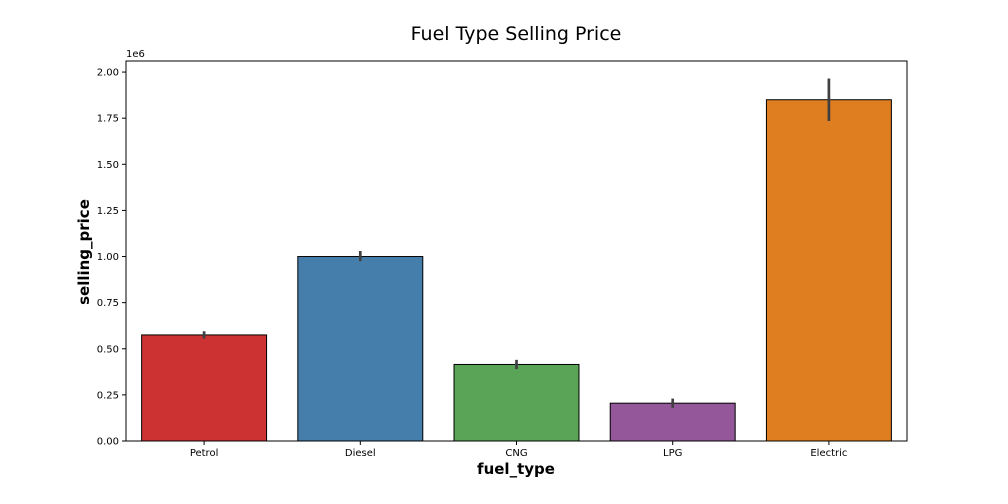 This screenshot has width=1008, height=504. I want to click on y-tick-label: 0.00, so click(108, 442).